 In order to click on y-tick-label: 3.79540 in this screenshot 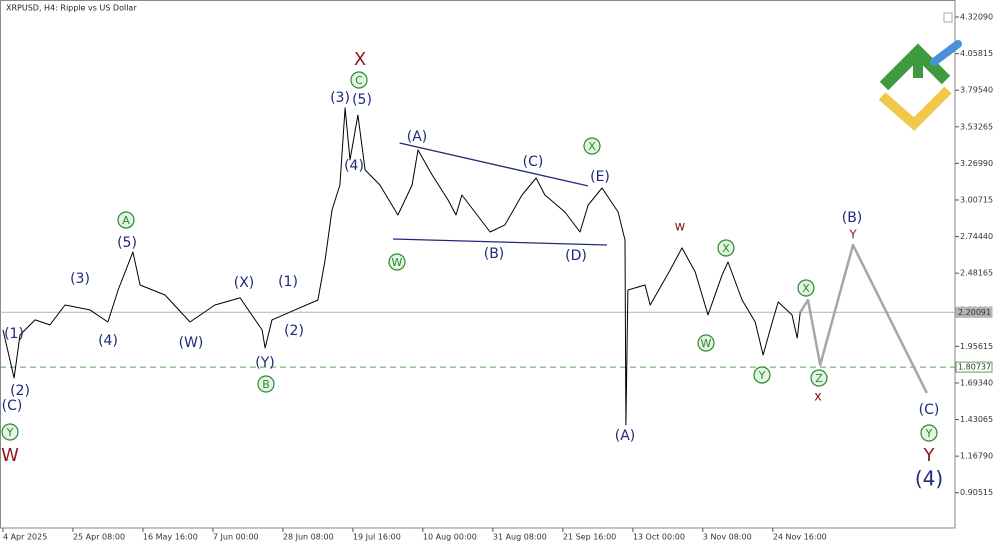, I will do `click(976, 90)`.